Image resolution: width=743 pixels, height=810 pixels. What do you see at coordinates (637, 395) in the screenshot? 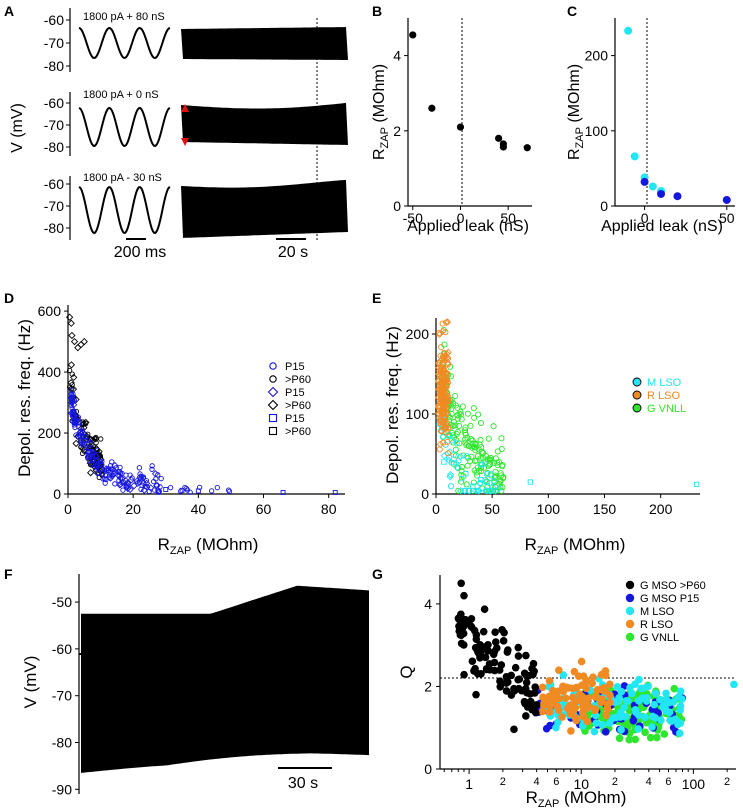
I see `e-legend-marker` at bounding box center [637, 395].